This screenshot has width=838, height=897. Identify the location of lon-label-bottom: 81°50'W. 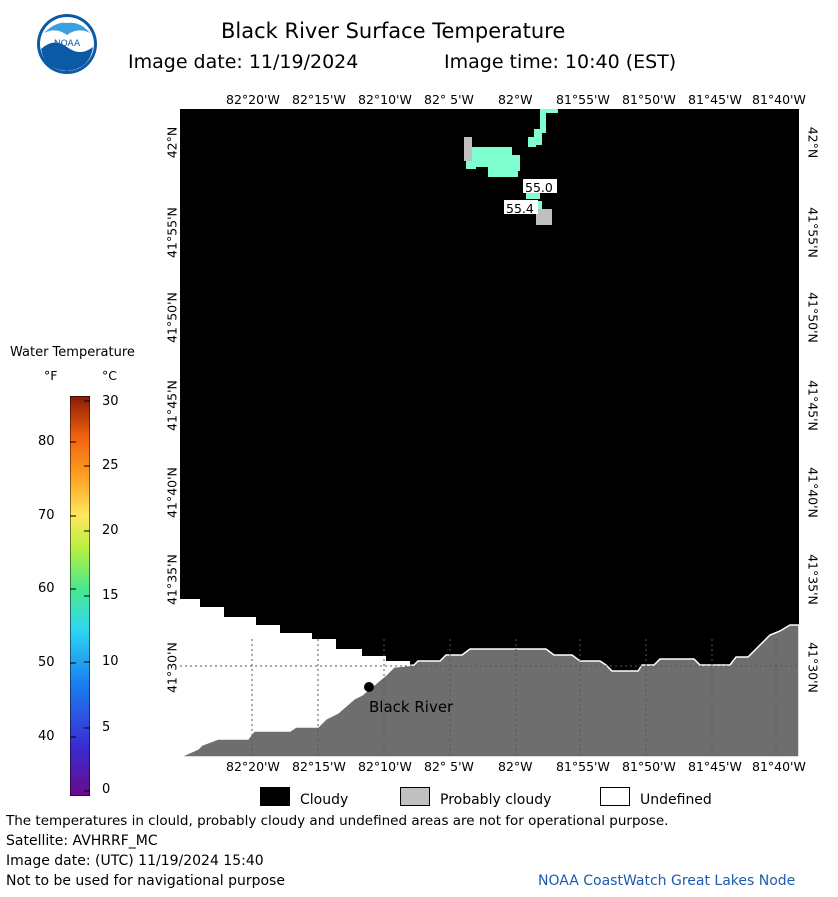
(649, 766).